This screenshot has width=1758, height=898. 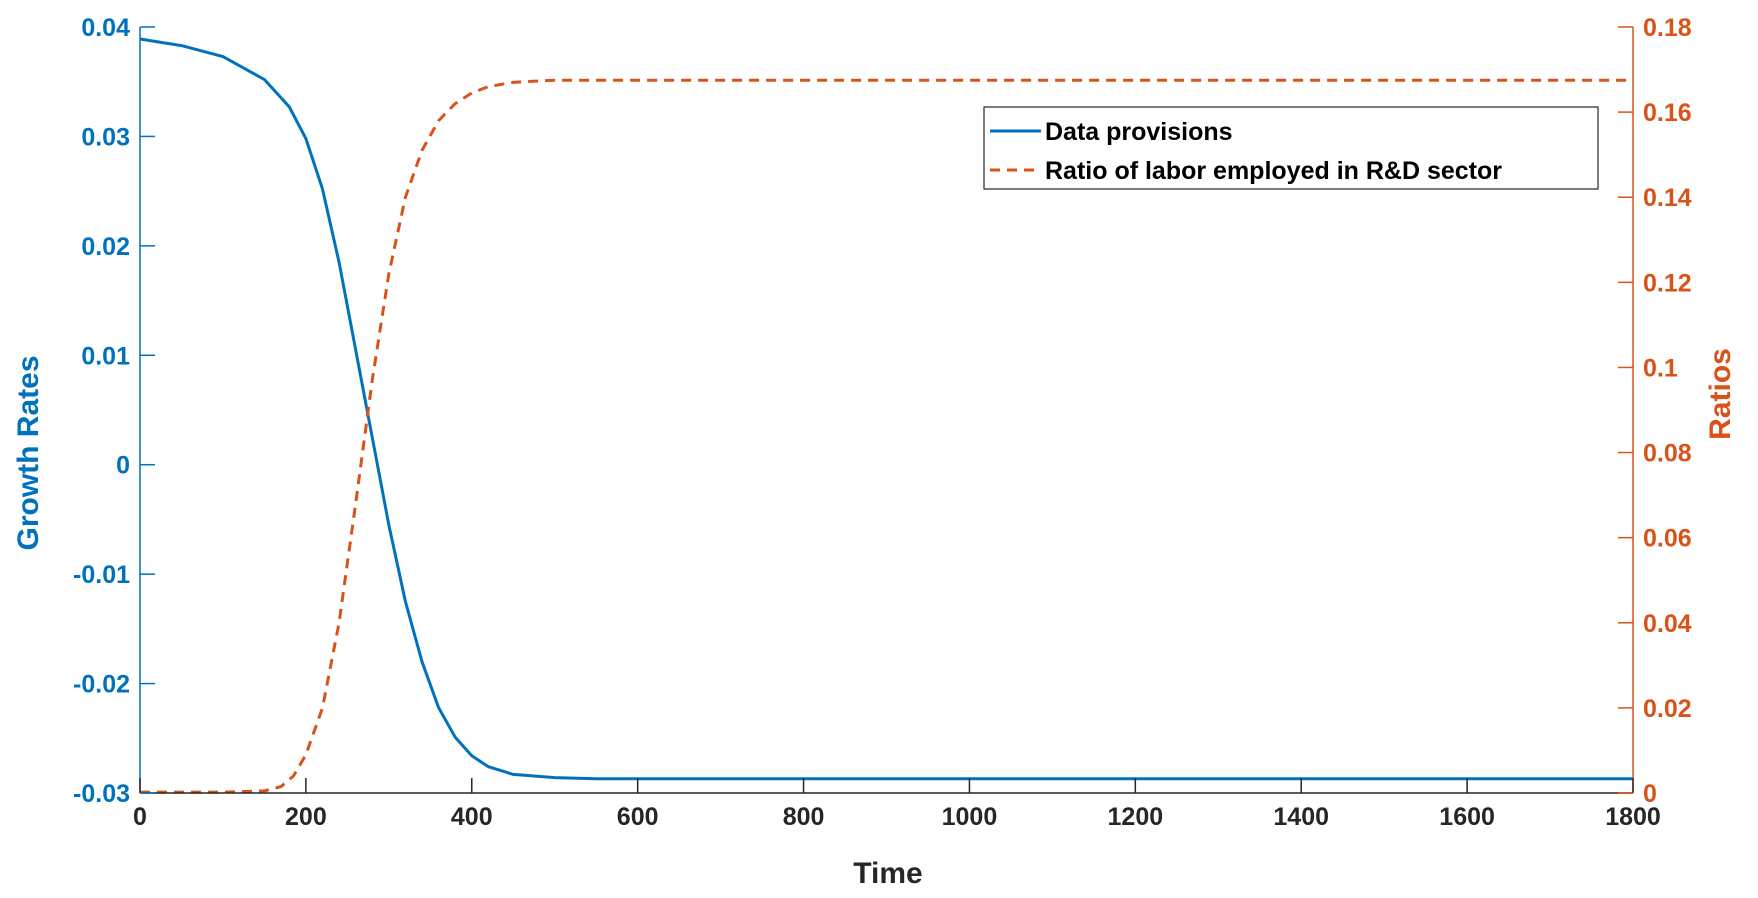 What do you see at coordinates (101, 685) in the screenshot?
I see `y-left-tick-label: -0.02` at bounding box center [101, 685].